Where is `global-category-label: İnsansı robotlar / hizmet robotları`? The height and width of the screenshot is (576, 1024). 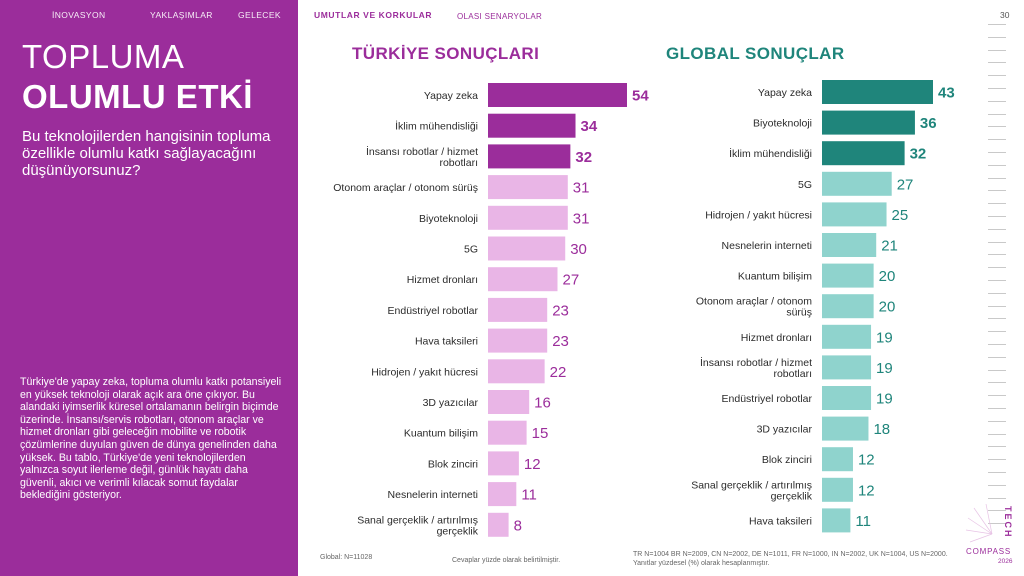 global-category-label: İnsansı robotlar / hizmet robotları is located at coordinates (756, 368).